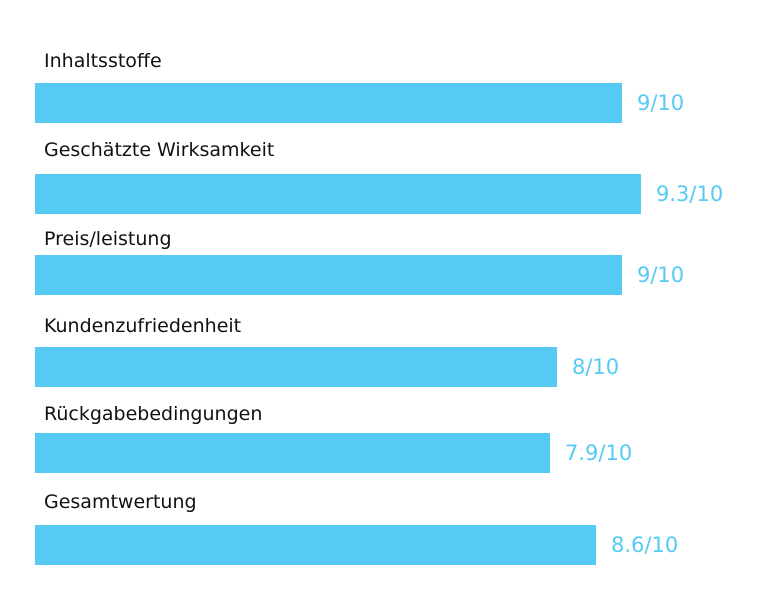 The height and width of the screenshot is (606, 767). What do you see at coordinates (690, 194) in the screenshot?
I see `value-label: 9.3/10` at bounding box center [690, 194].